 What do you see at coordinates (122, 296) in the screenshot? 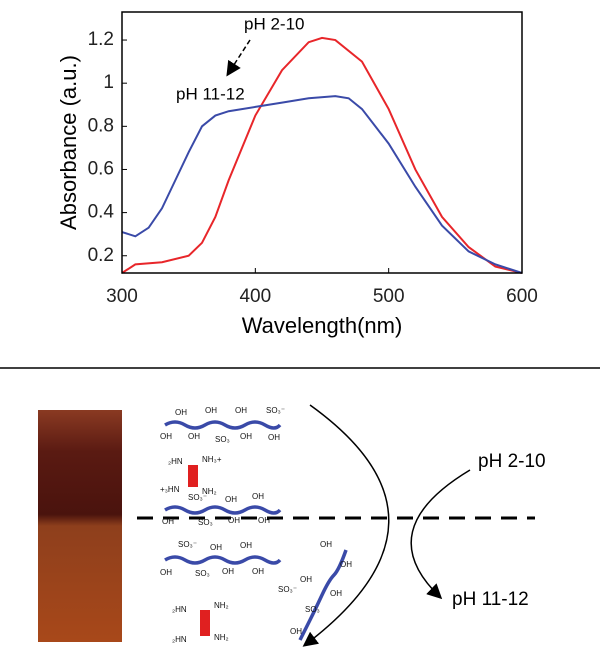
I see `x-tick-label: 300` at bounding box center [122, 296].